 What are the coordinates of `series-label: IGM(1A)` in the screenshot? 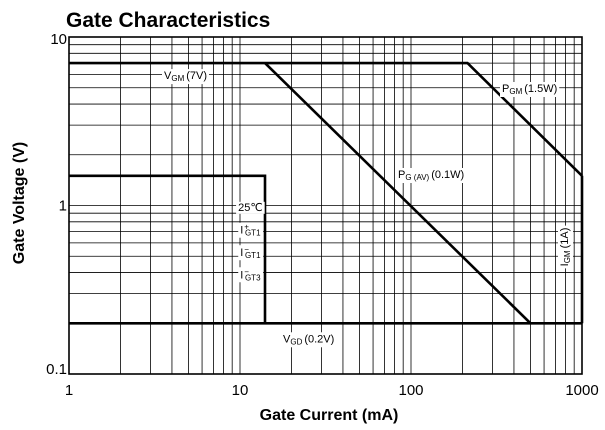 It's located at (565, 247).